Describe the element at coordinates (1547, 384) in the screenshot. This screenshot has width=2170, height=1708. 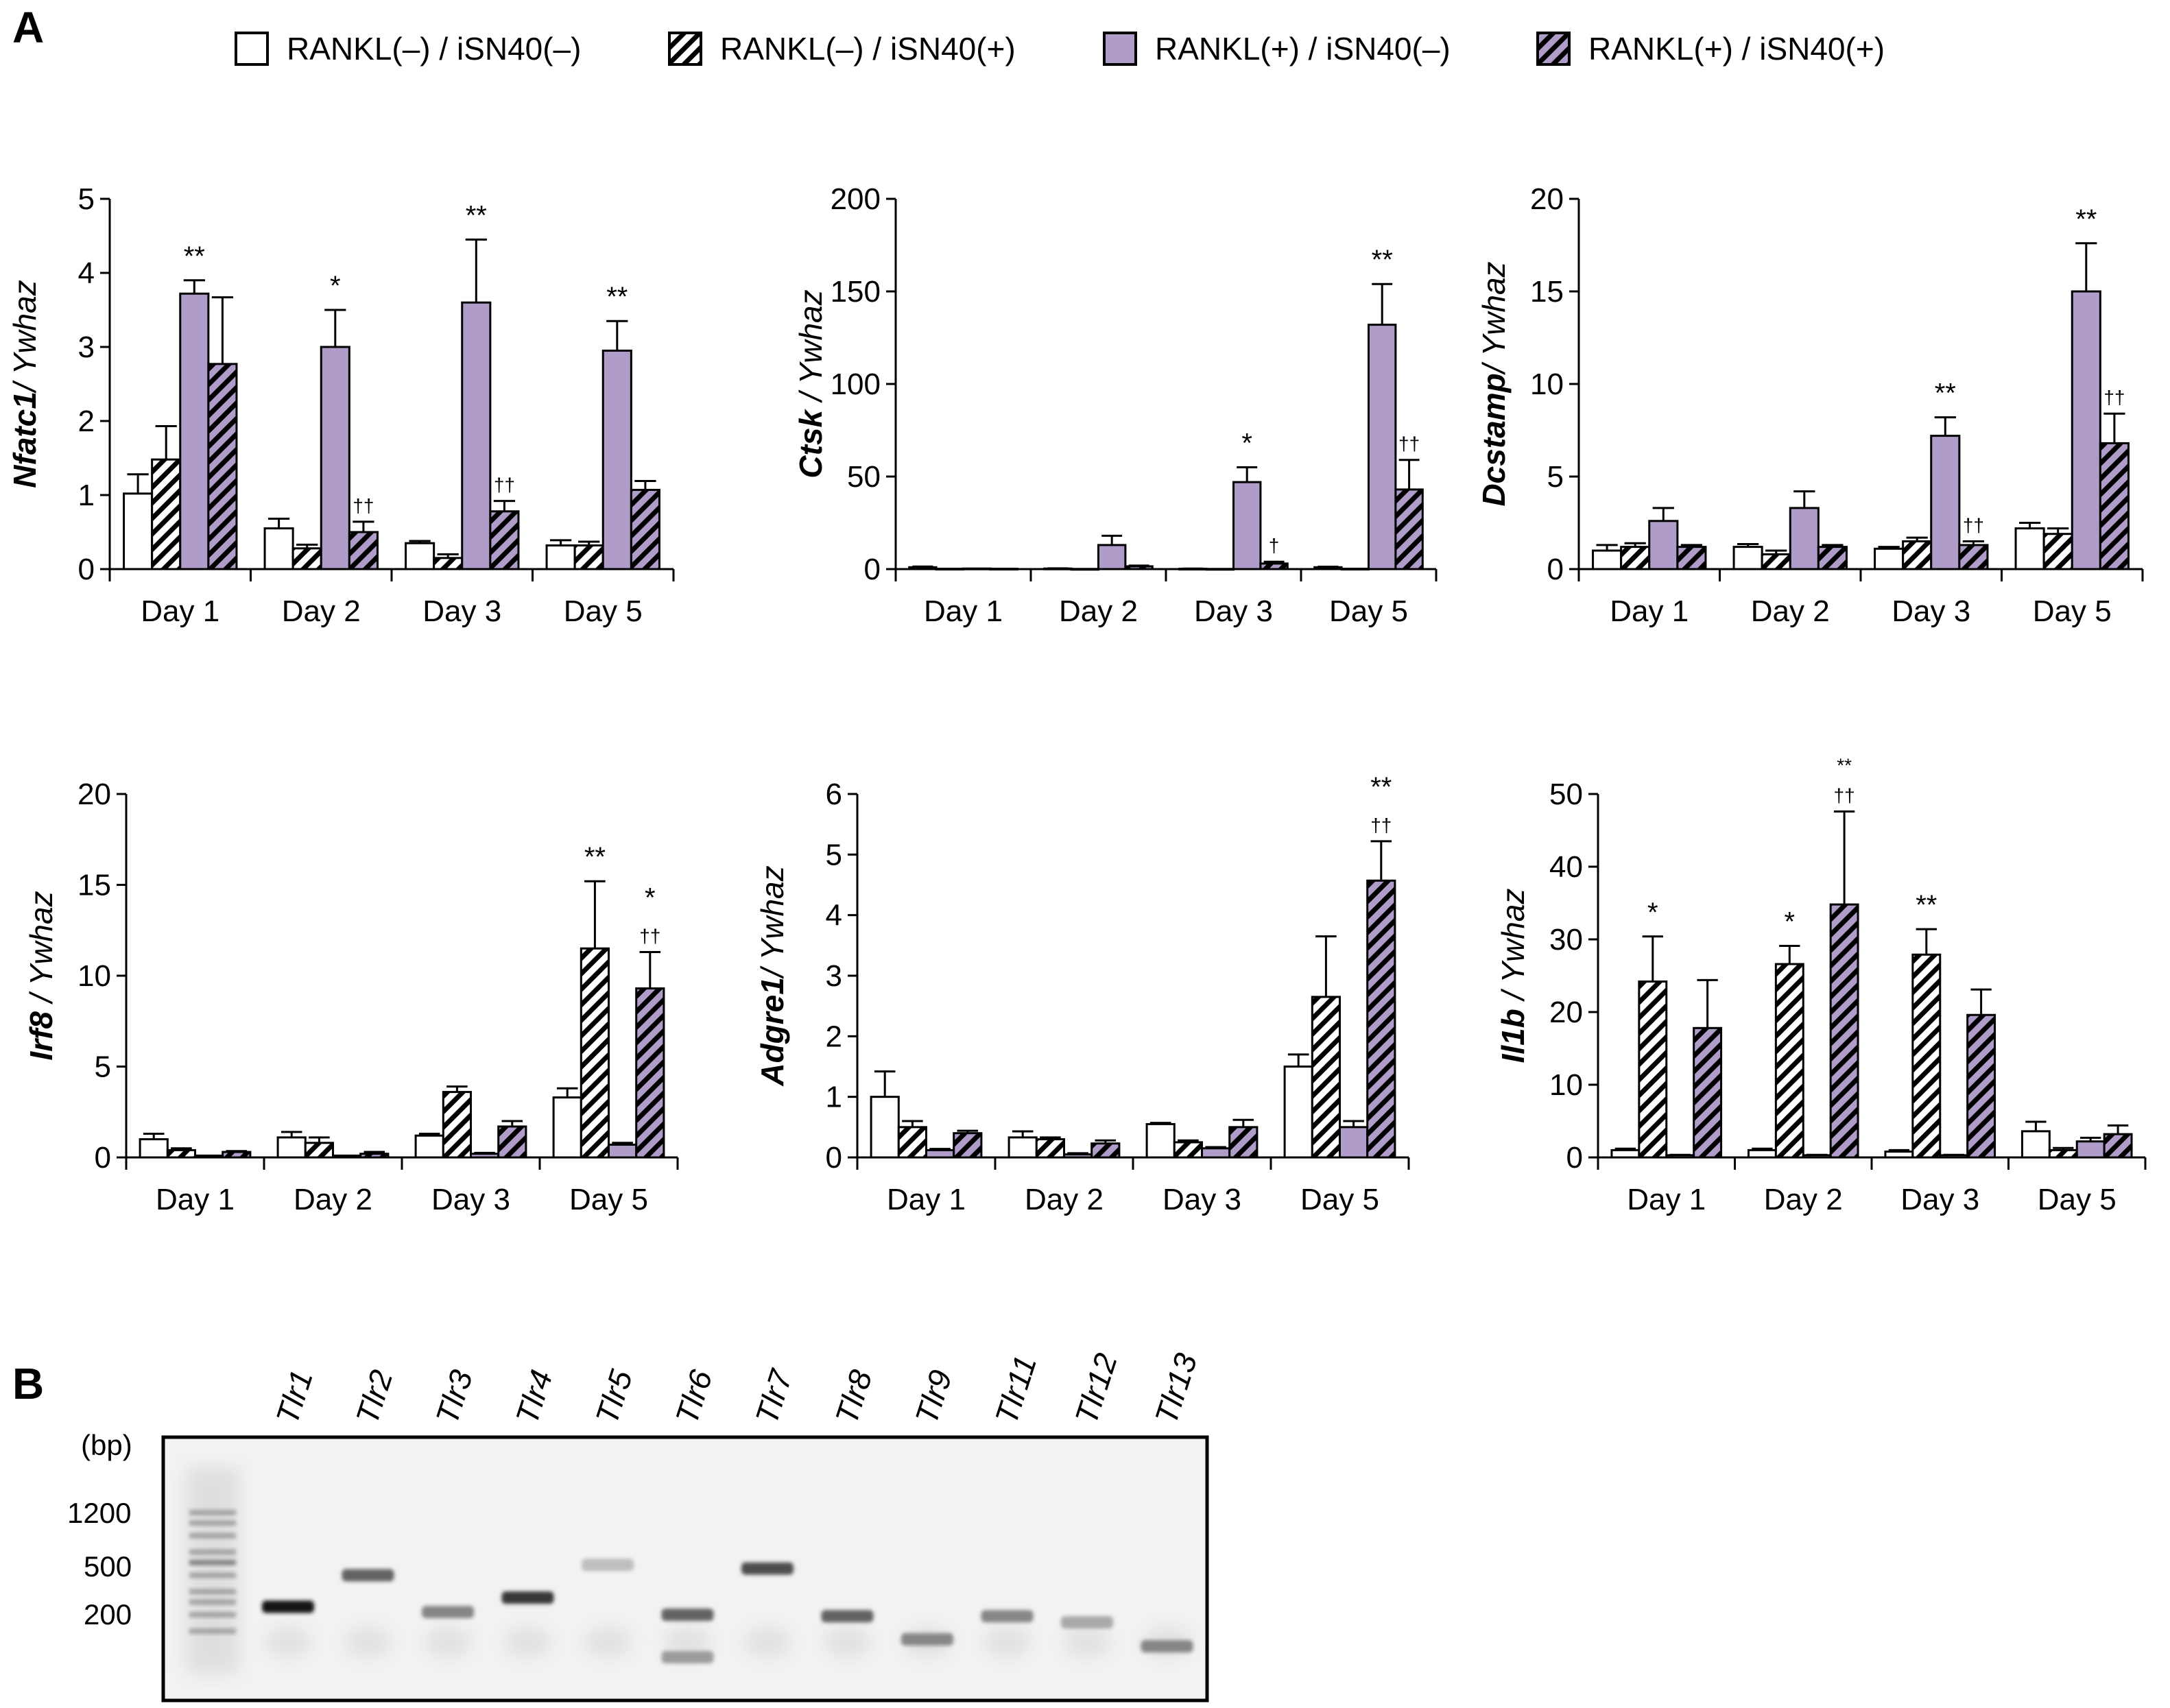
I see `y-tick-label: 10` at that location.